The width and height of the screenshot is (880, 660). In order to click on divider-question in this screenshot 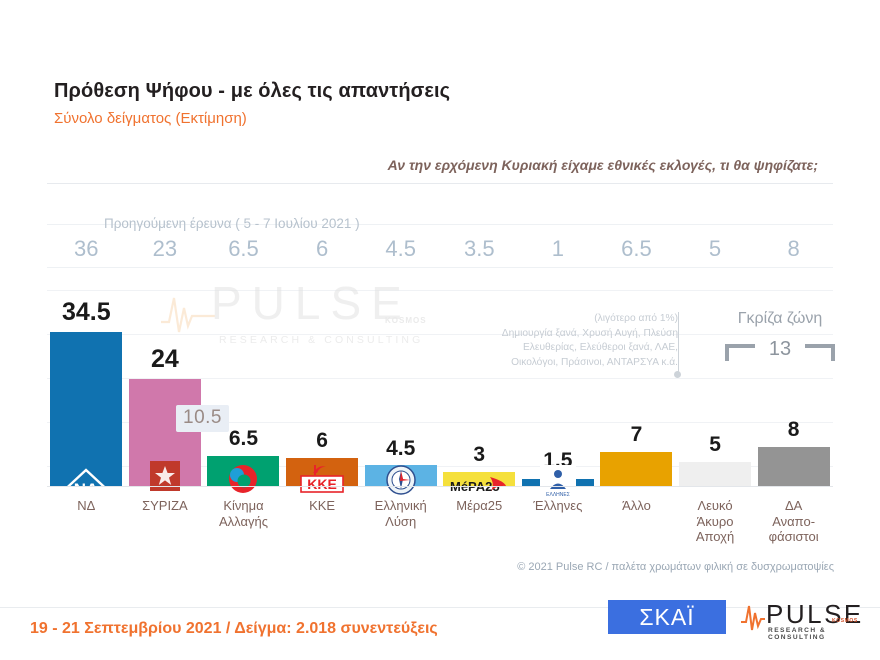, I will do `click(440, 183)`.